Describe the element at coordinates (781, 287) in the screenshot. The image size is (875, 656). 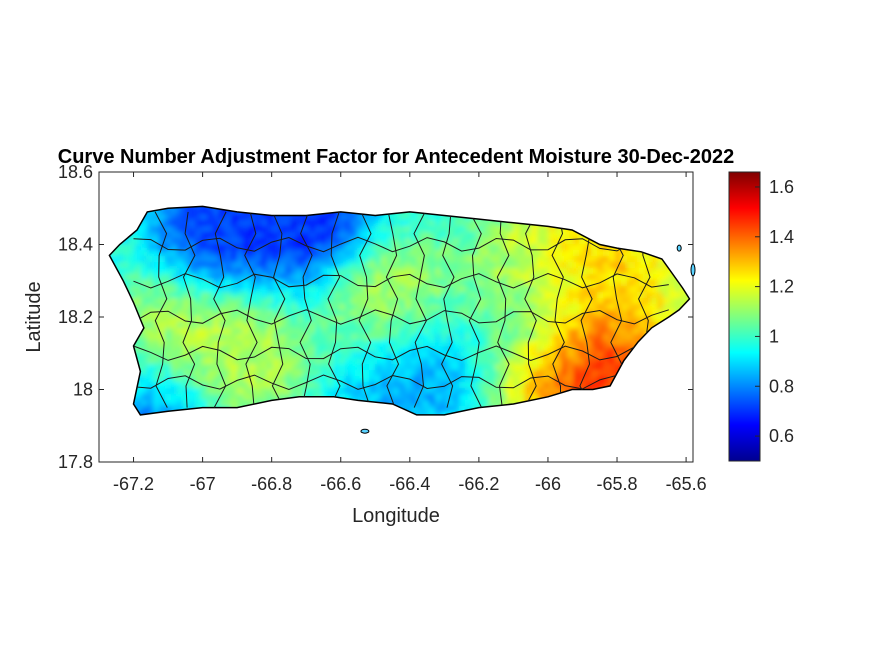
I see `colorbar-tick-label: 1.2` at that location.